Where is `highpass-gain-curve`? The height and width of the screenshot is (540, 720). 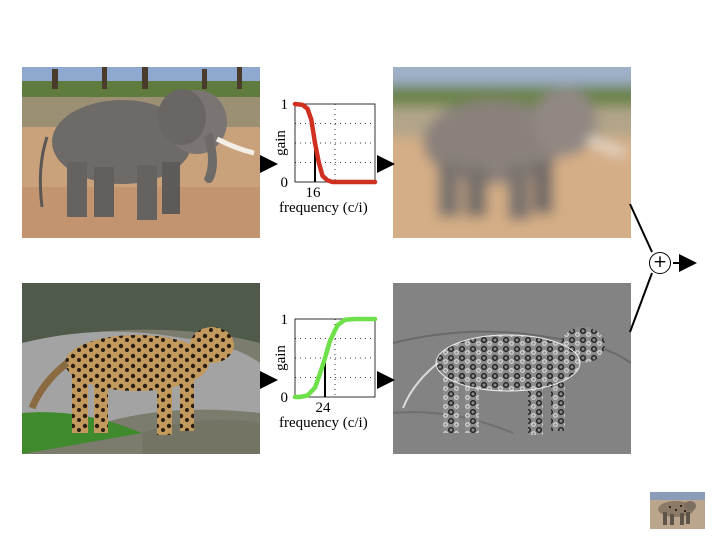 highpass-gain-curve is located at coordinates (335, 358).